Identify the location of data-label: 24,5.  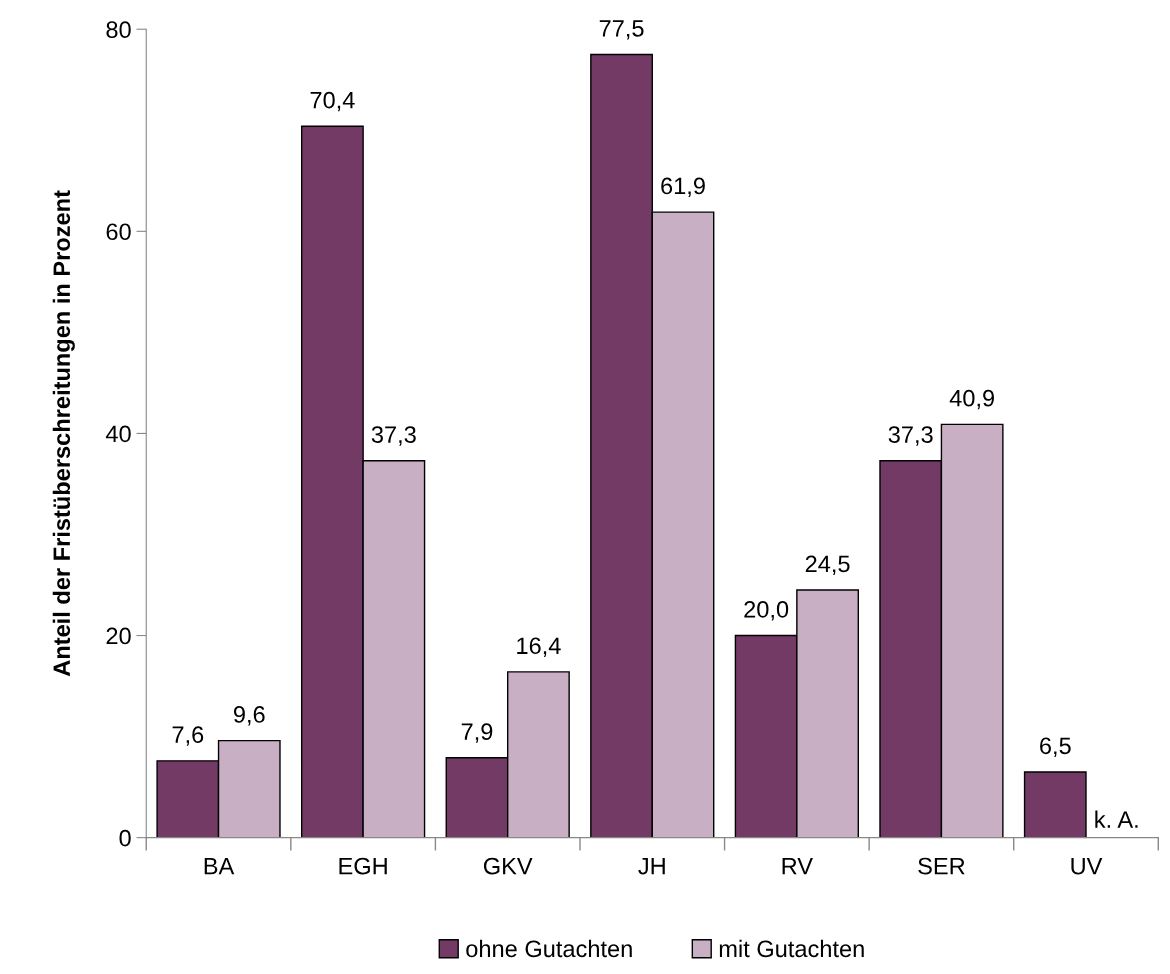
(827, 565).